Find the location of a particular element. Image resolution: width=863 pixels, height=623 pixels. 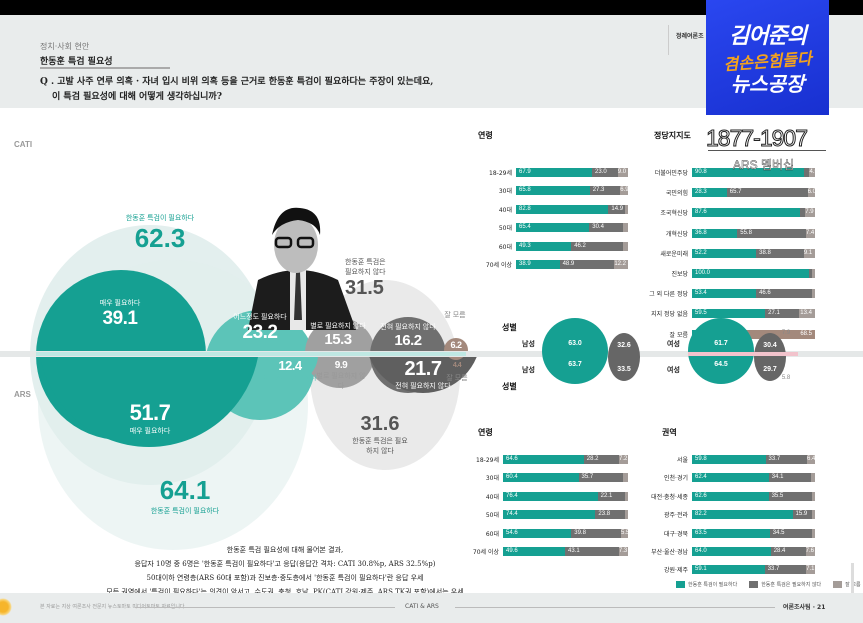

legend-item-dk: 잘 모름 is located at coordinates (847, 584).